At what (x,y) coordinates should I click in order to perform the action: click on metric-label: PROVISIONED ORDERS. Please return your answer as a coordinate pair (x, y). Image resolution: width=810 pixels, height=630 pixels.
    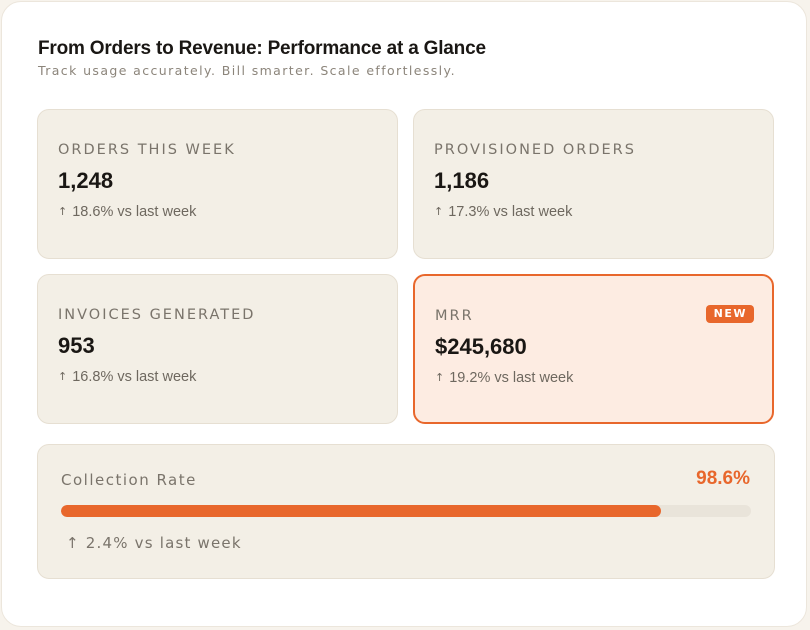
    Looking at the image, I should click on (535, 150).